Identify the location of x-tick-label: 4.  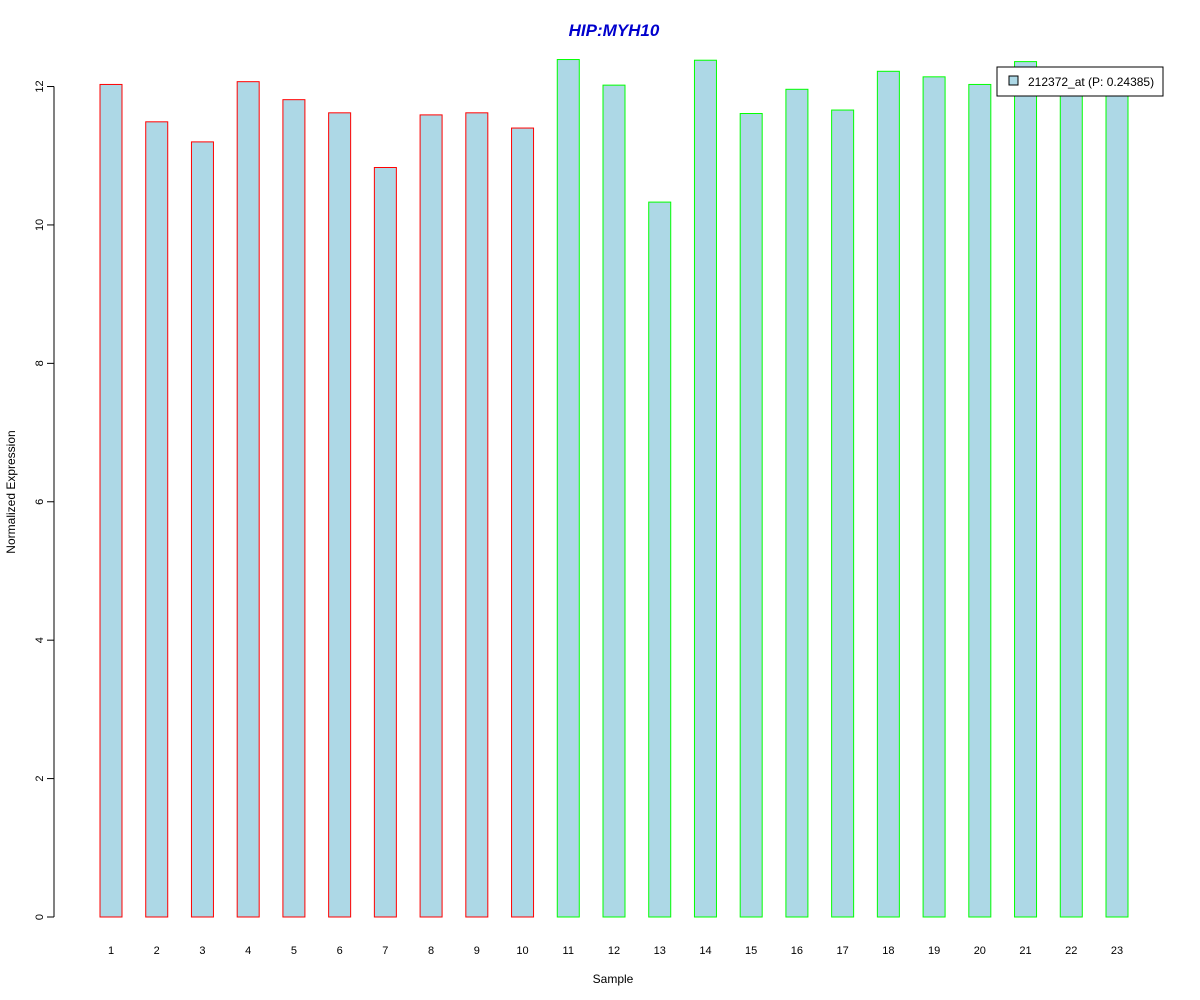
(248, 951).